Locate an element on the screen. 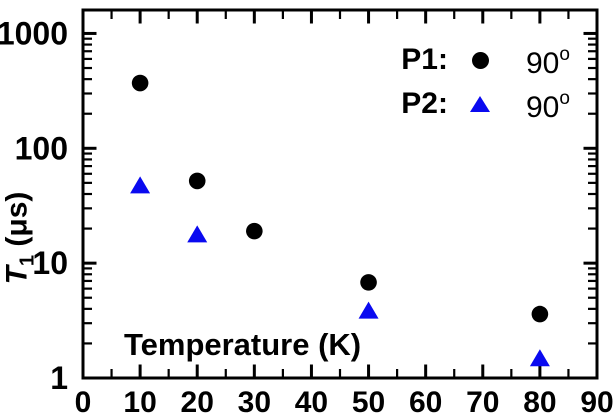 The image size is (616, 414). legend-label-p1: P1: is located at coordinates (424, 59).